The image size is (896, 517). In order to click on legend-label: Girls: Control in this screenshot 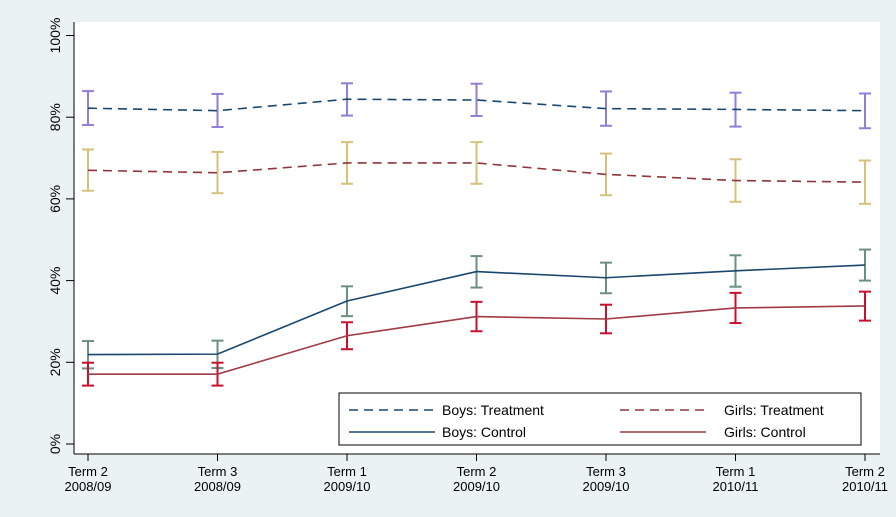, I will do `click(765, 432)`.